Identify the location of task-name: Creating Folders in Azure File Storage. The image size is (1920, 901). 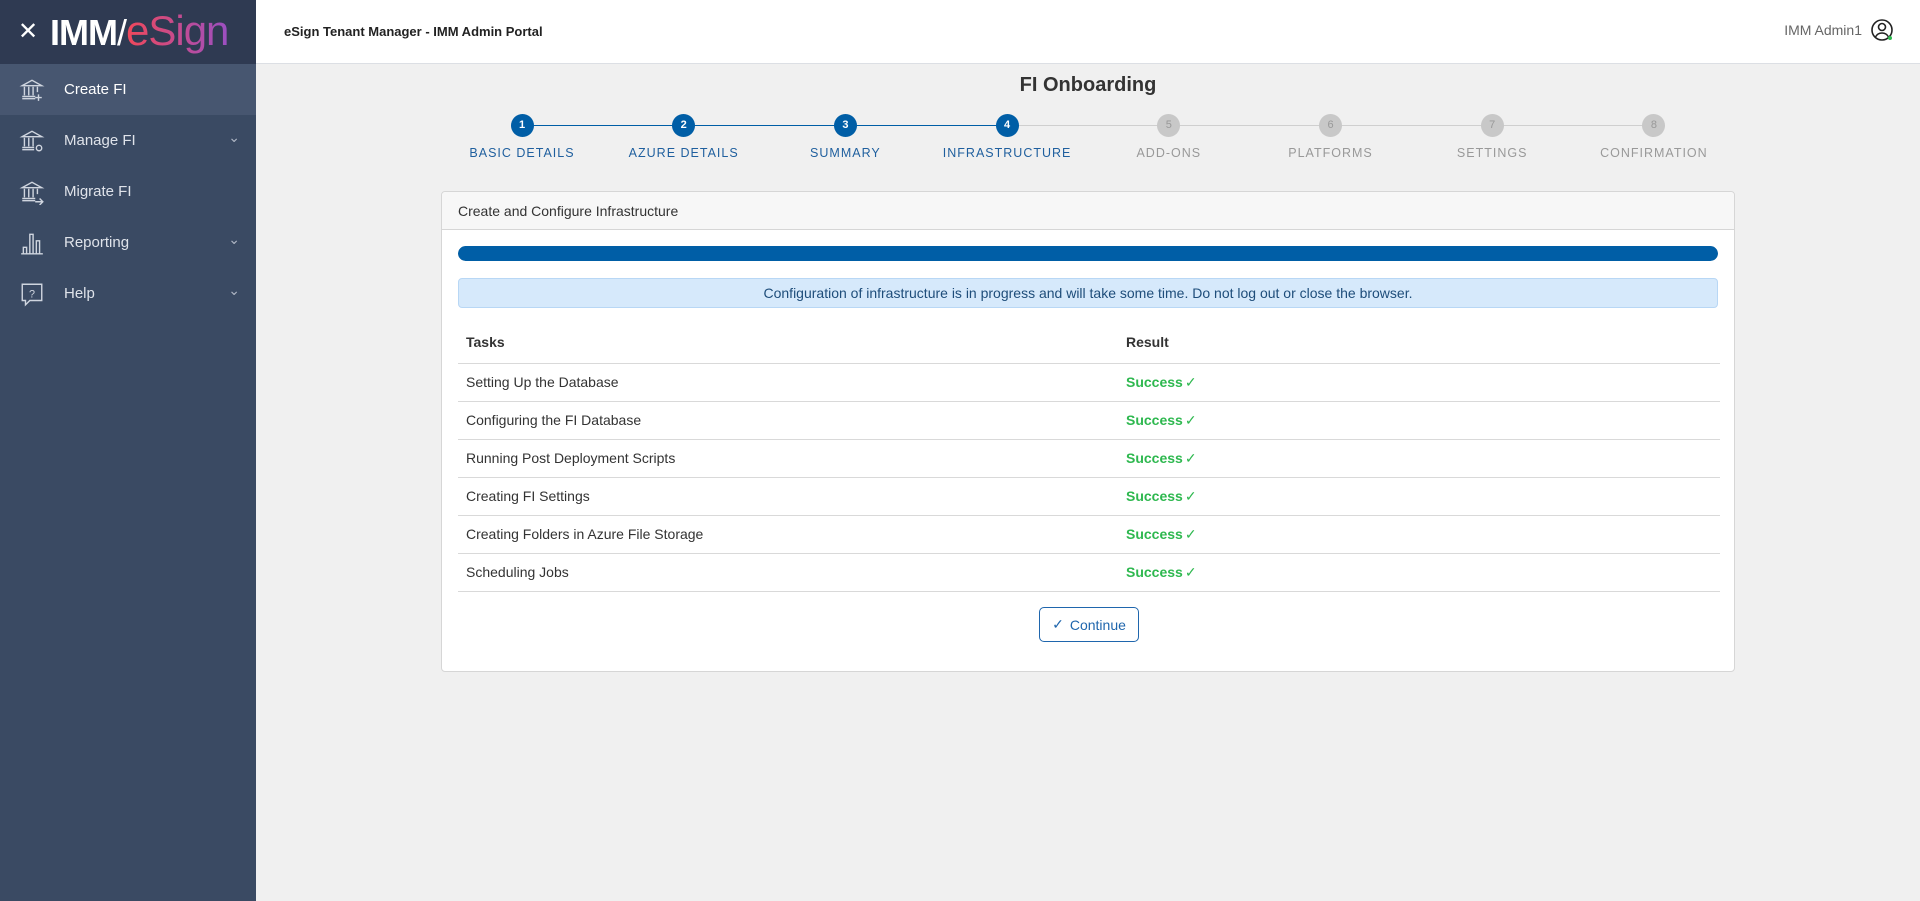
(787, 534).